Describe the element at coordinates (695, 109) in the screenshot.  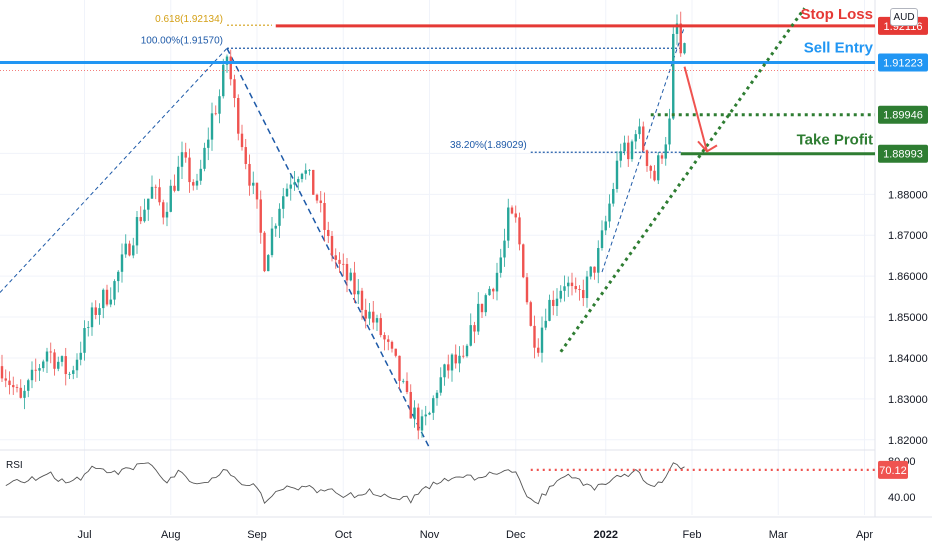
I see `sell-arrow-shaft` at that location.